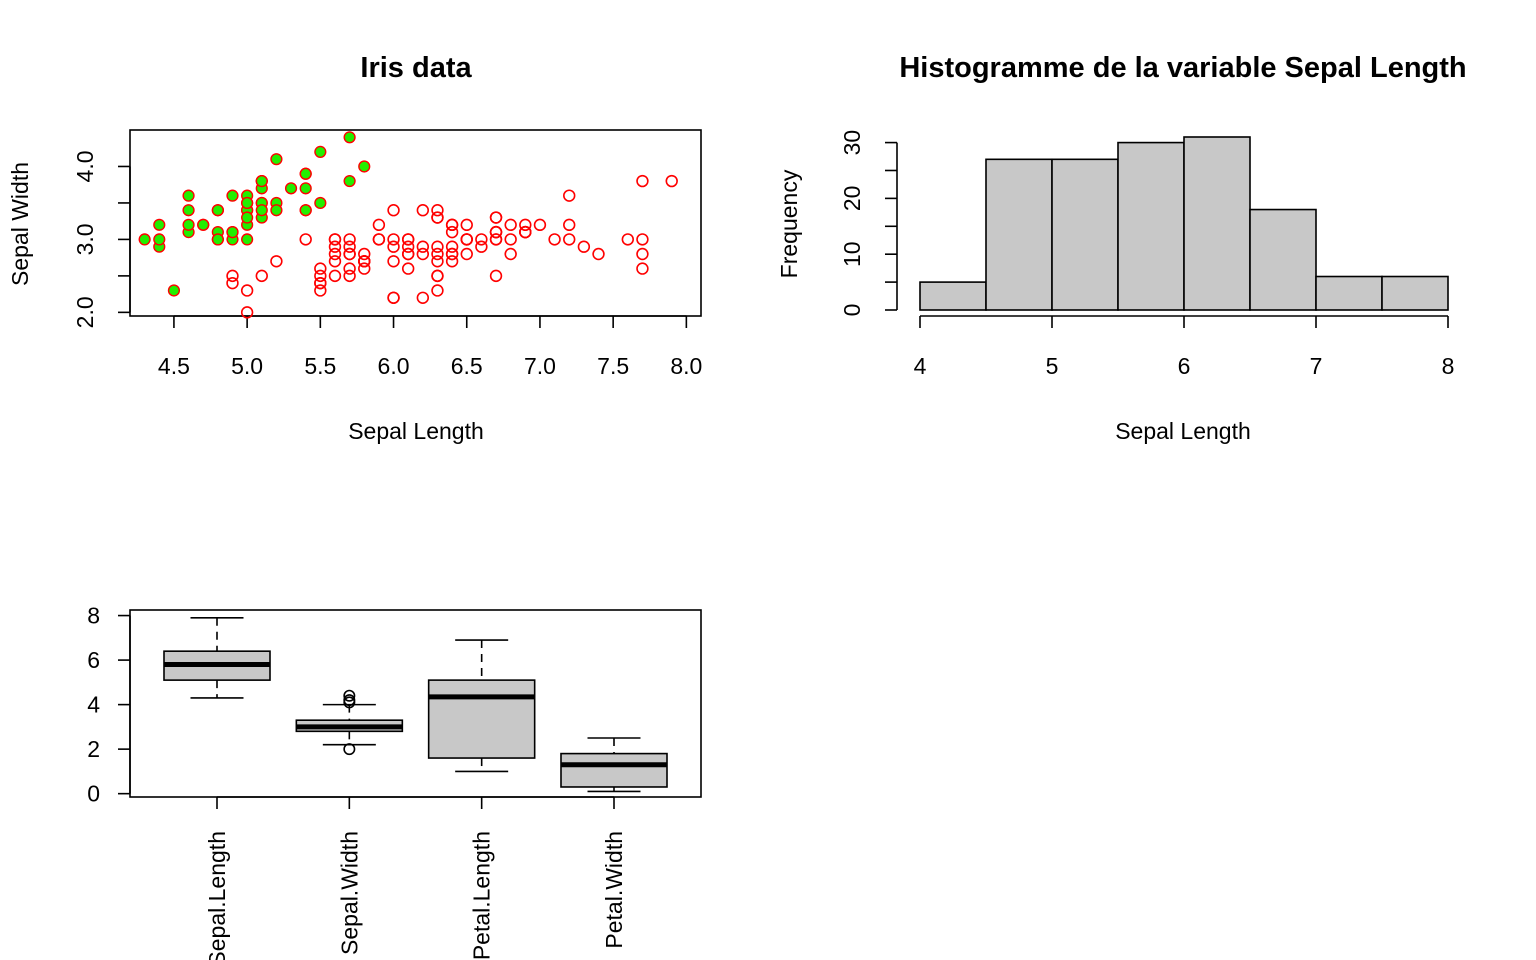 This screenshot has width=1536, height=960. I want to click on y-tick-label: 10, so click(852, 254).